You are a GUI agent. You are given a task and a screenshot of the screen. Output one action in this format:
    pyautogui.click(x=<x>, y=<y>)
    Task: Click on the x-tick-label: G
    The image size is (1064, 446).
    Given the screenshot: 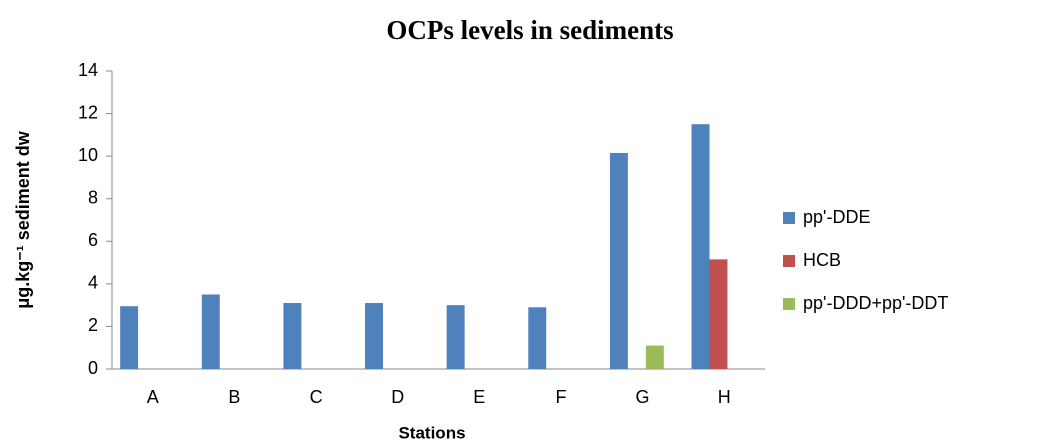 What is the action you would take?
    pyautogui.click(x=643, y=397)
    